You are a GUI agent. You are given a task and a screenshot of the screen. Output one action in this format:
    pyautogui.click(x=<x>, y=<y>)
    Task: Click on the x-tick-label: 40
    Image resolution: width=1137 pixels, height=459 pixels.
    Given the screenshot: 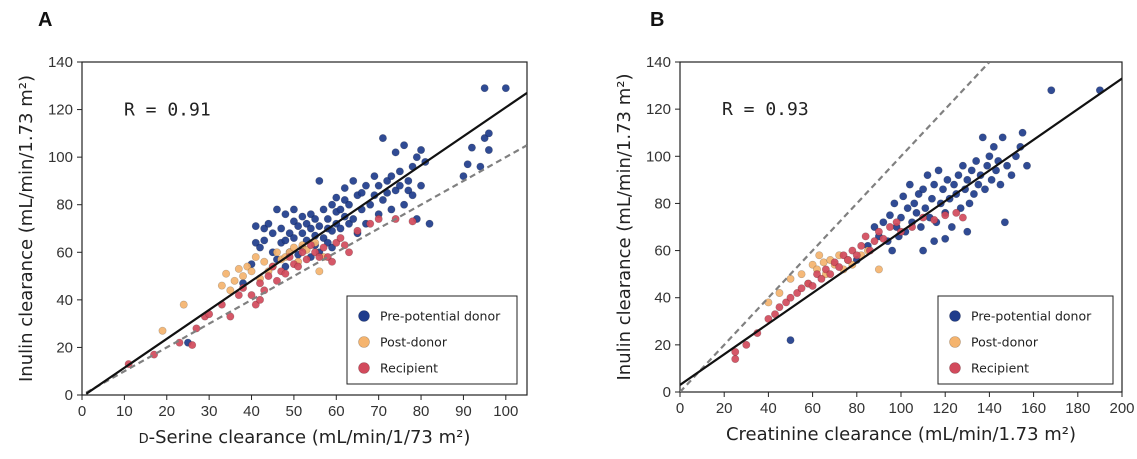 What is the action you would take?
    pyautogui.click(x=251, y=411)
    